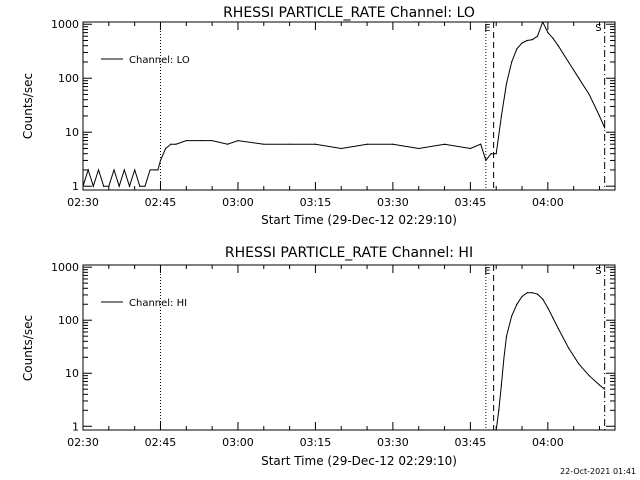  Describe the element at coordinates (598, 471) in the screenshot. I see `footer-timestamp: 22-Oct-2021 01:41` at that location.